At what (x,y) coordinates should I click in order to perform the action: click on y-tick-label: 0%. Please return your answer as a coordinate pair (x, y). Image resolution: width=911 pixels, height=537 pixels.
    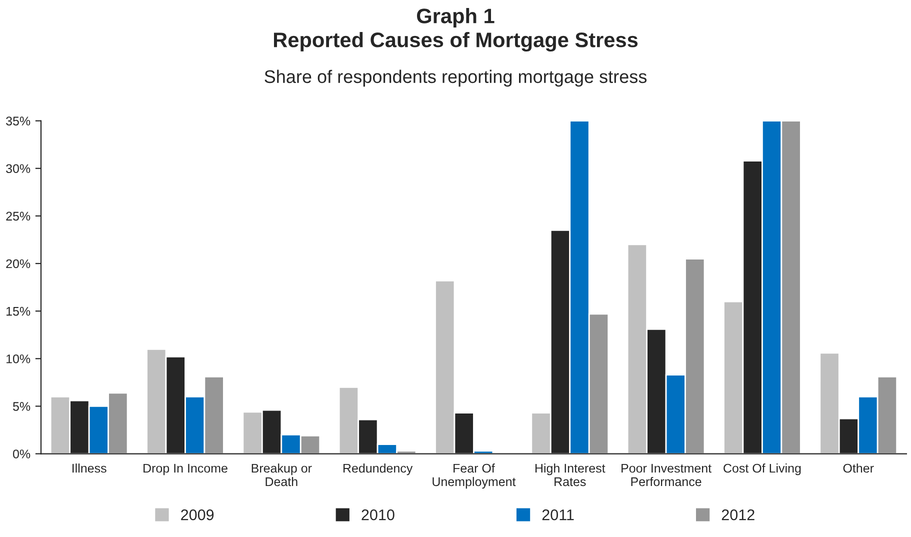
    Looking at the image, I should click on (21, 454).